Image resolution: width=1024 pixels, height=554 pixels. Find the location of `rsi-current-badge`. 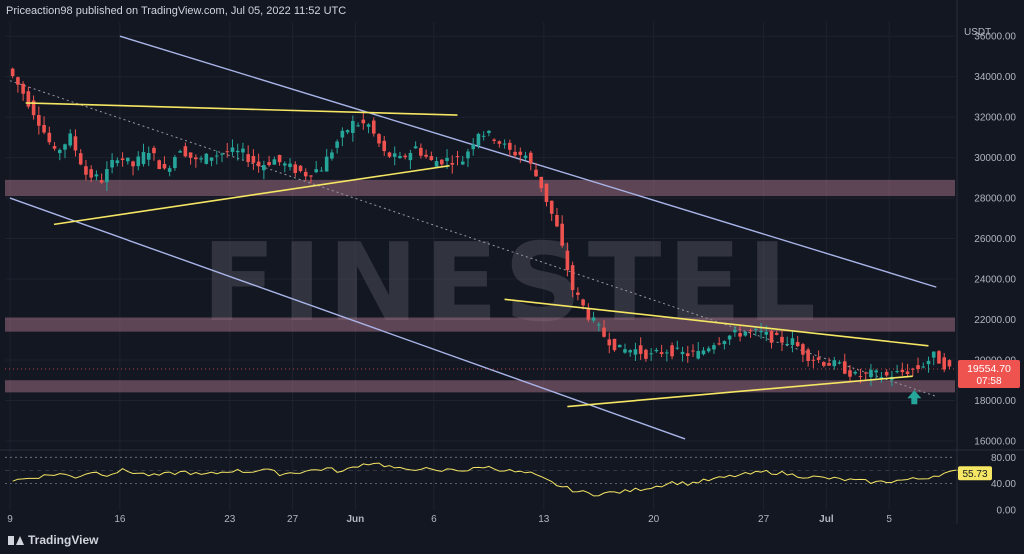

rsi-current-badge is located at coordinates (975, 473).